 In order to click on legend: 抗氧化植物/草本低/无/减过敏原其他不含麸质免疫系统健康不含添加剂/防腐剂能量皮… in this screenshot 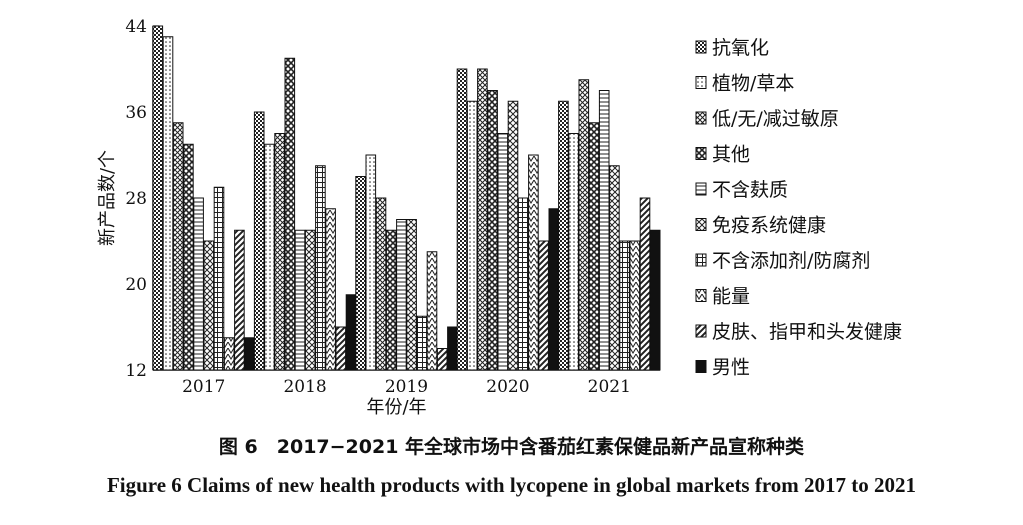, I will do `click(798, 208)`.